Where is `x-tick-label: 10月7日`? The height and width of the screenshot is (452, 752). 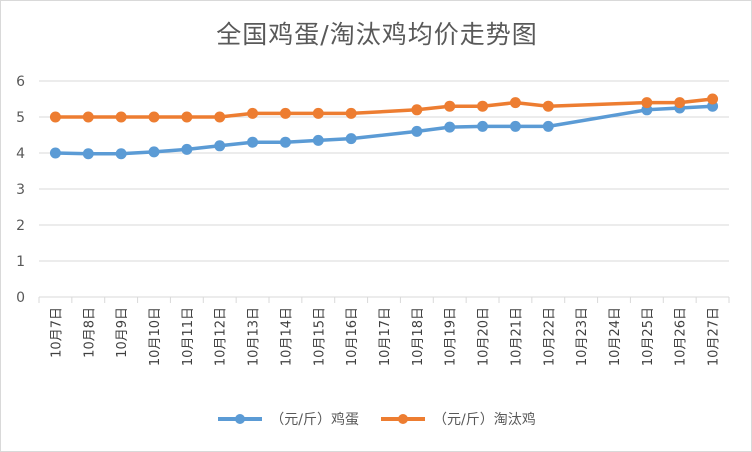 x-tick-label: 10月7日 is located at coordinates (56, 332).